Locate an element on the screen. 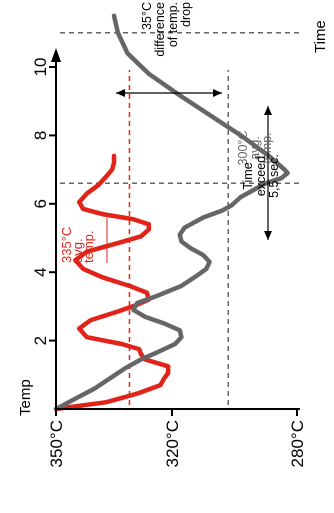 Image resolution: width=334 pixels, height=513 pixels. temp-tick-label-320: 320°C is located at coordinates (172, 443).